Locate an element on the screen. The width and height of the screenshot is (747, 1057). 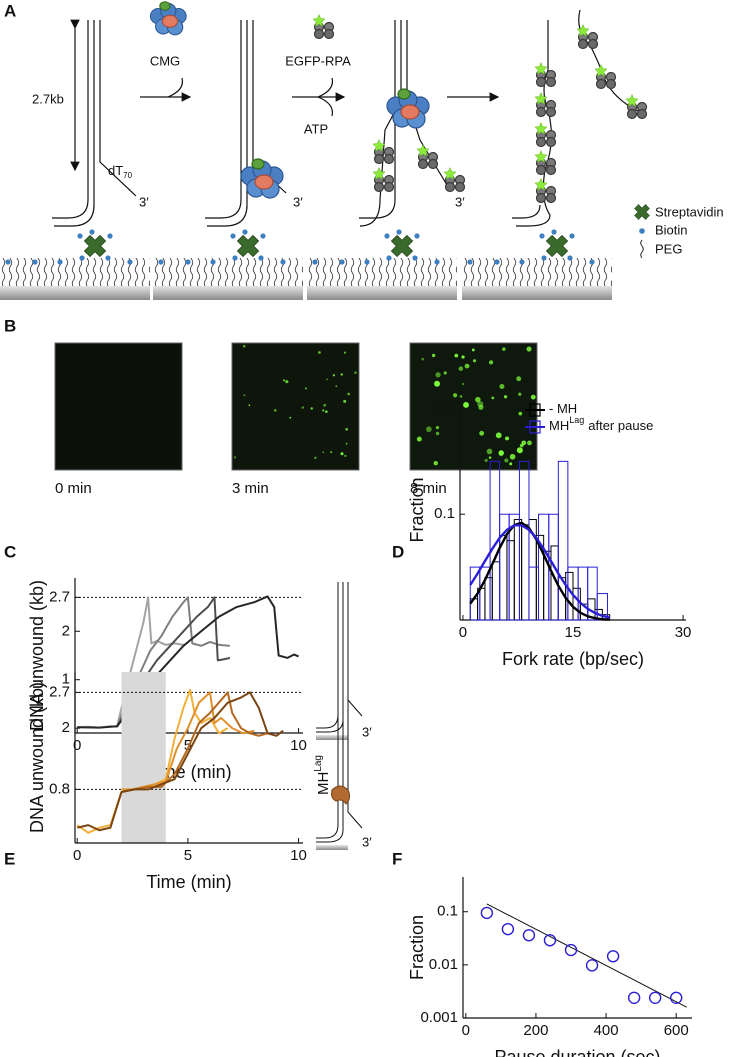
y-tick-label: 2 is located at coordinates (66, 630).